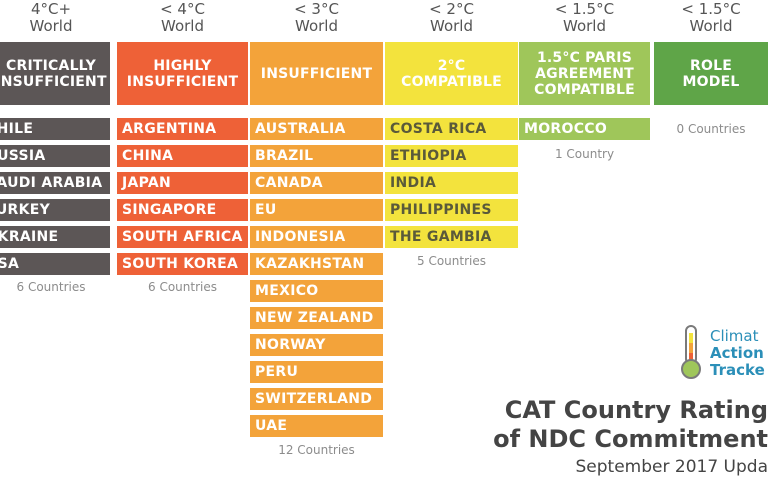 This screenshot has height=480, width=768. I want to click on logo-text-line3: Tracke, so click(737, 370).